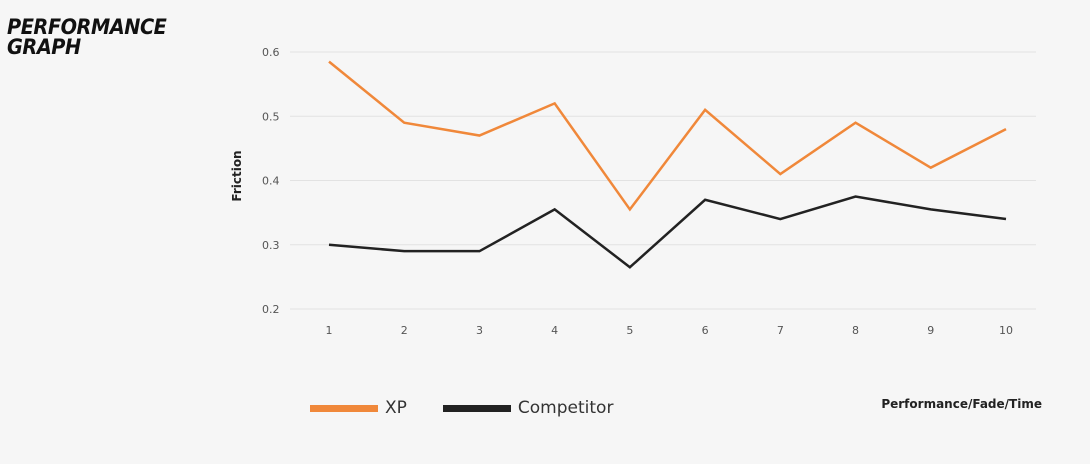  I want to click on x-tick-label: 4, so click(554, 330).